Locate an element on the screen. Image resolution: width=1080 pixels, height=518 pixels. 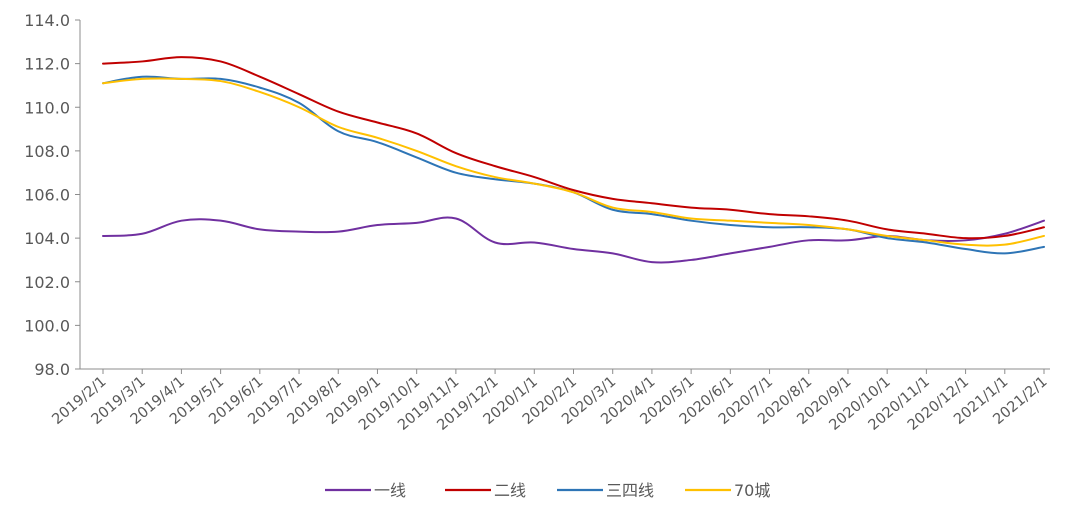
y-tick-label: 106.0 is located at coordinates (47, 195).